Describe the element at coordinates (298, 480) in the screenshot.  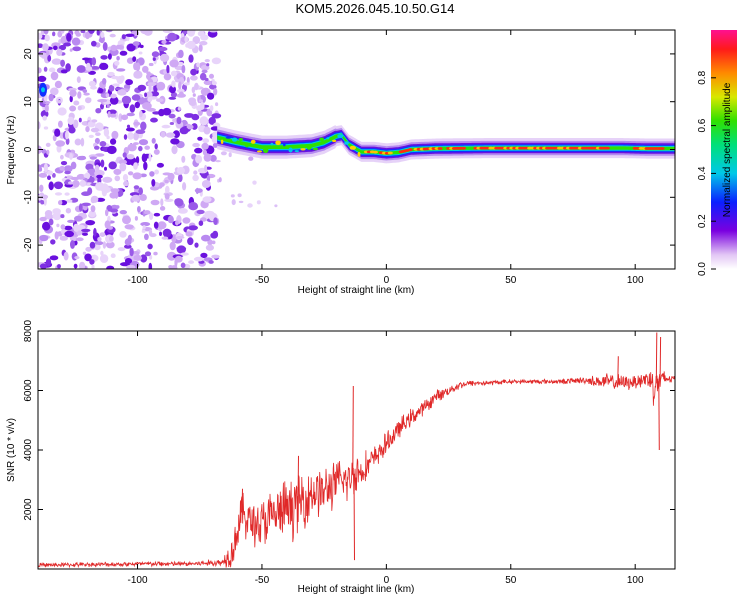
I see `snr-spike` at that location.